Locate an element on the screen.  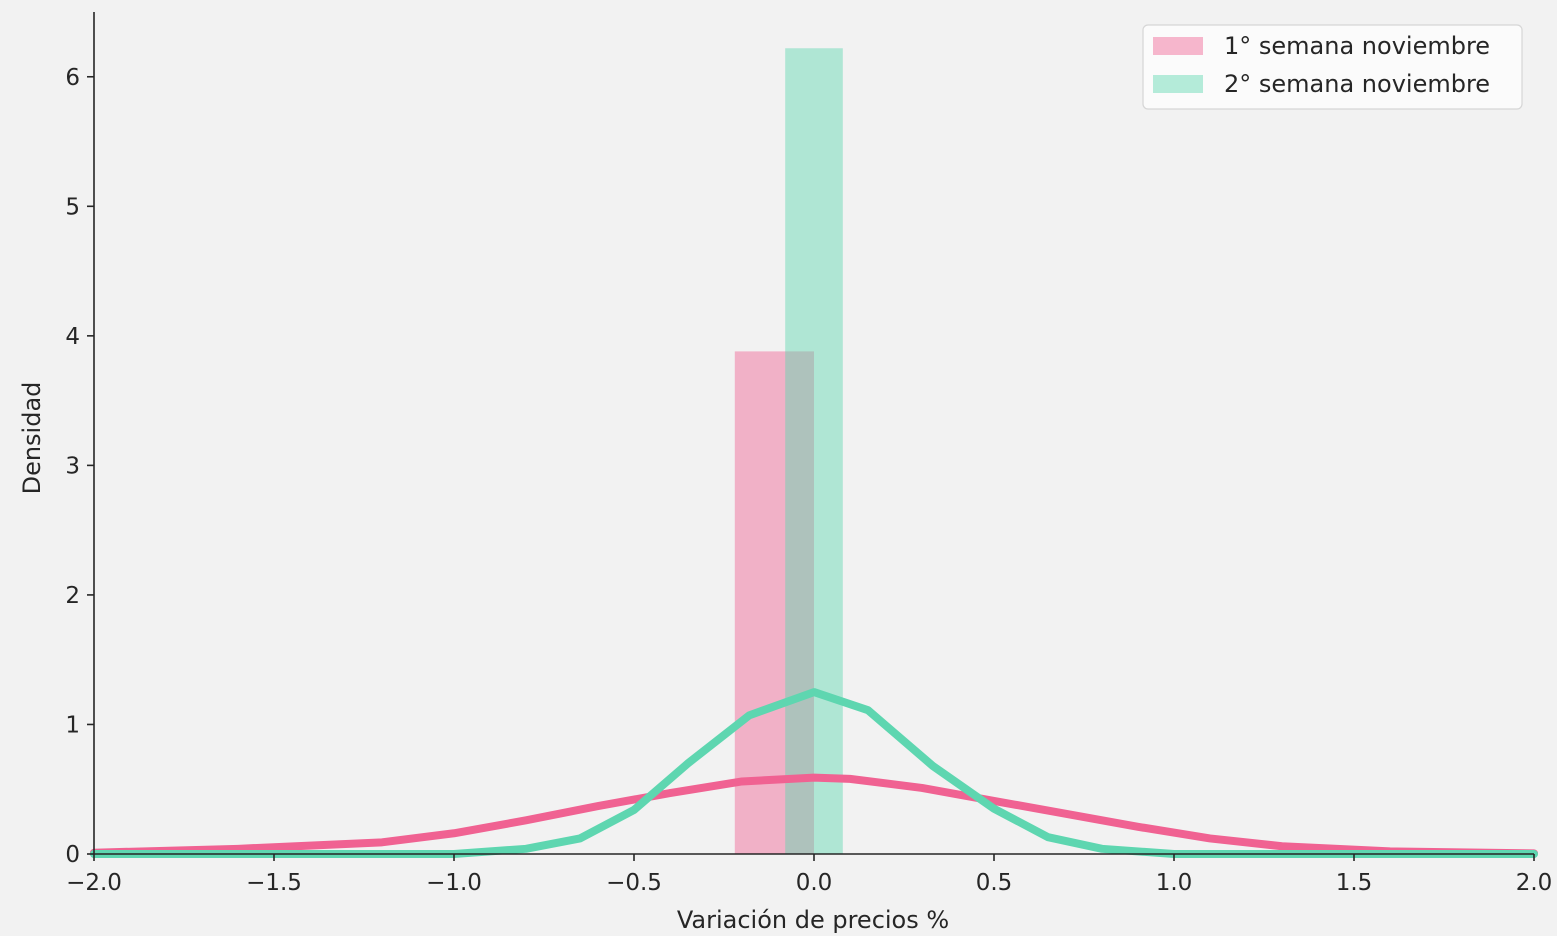
y-tick-label: 6 is located at coordinates (72, 78).